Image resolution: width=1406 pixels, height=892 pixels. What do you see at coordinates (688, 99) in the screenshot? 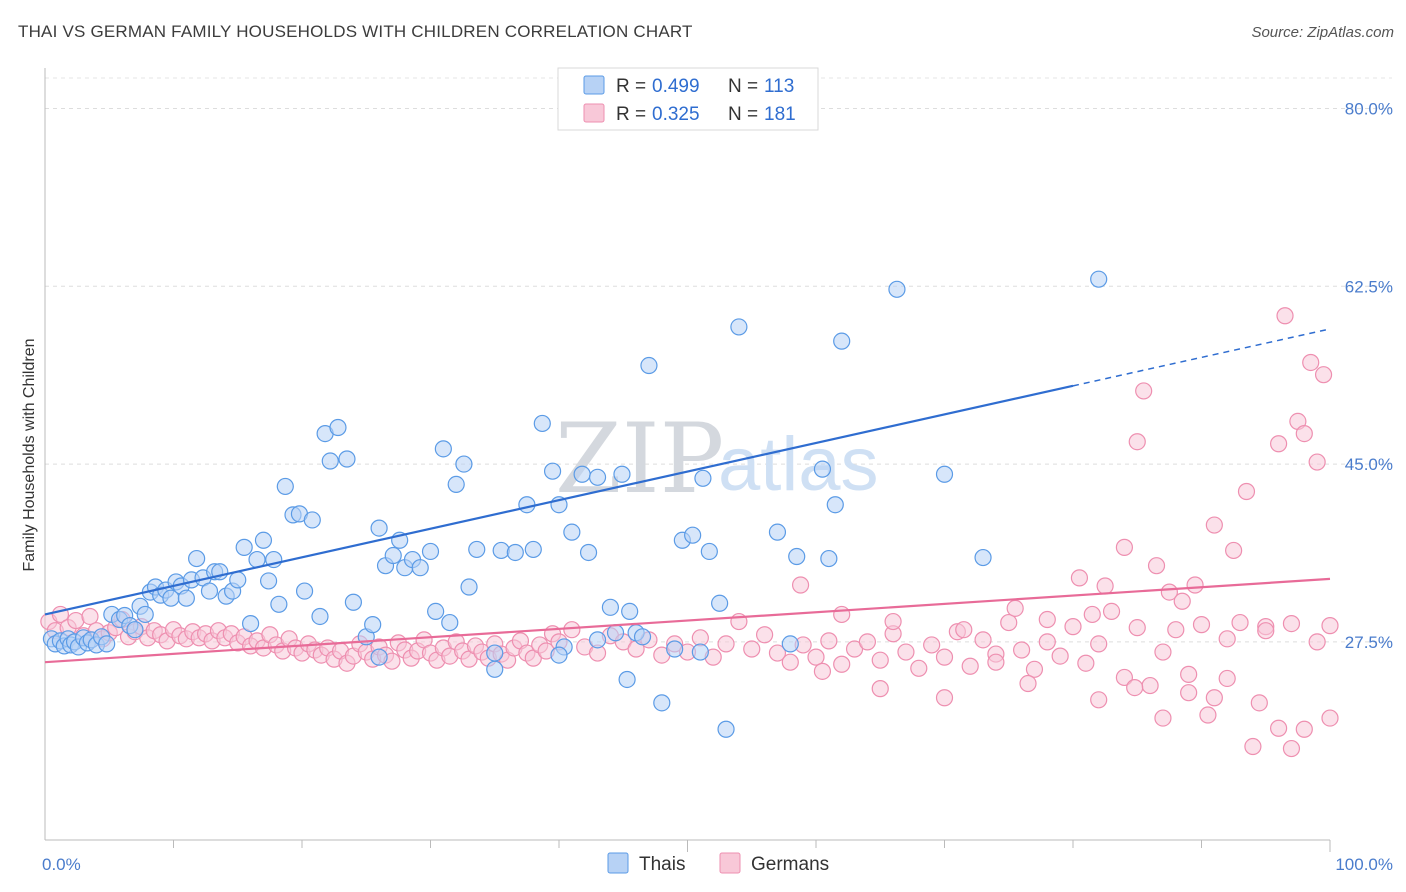
I see `legend-top: R = 0.499 N = 113 R = 0.325 N = 181` at bounding box center [688, 99].